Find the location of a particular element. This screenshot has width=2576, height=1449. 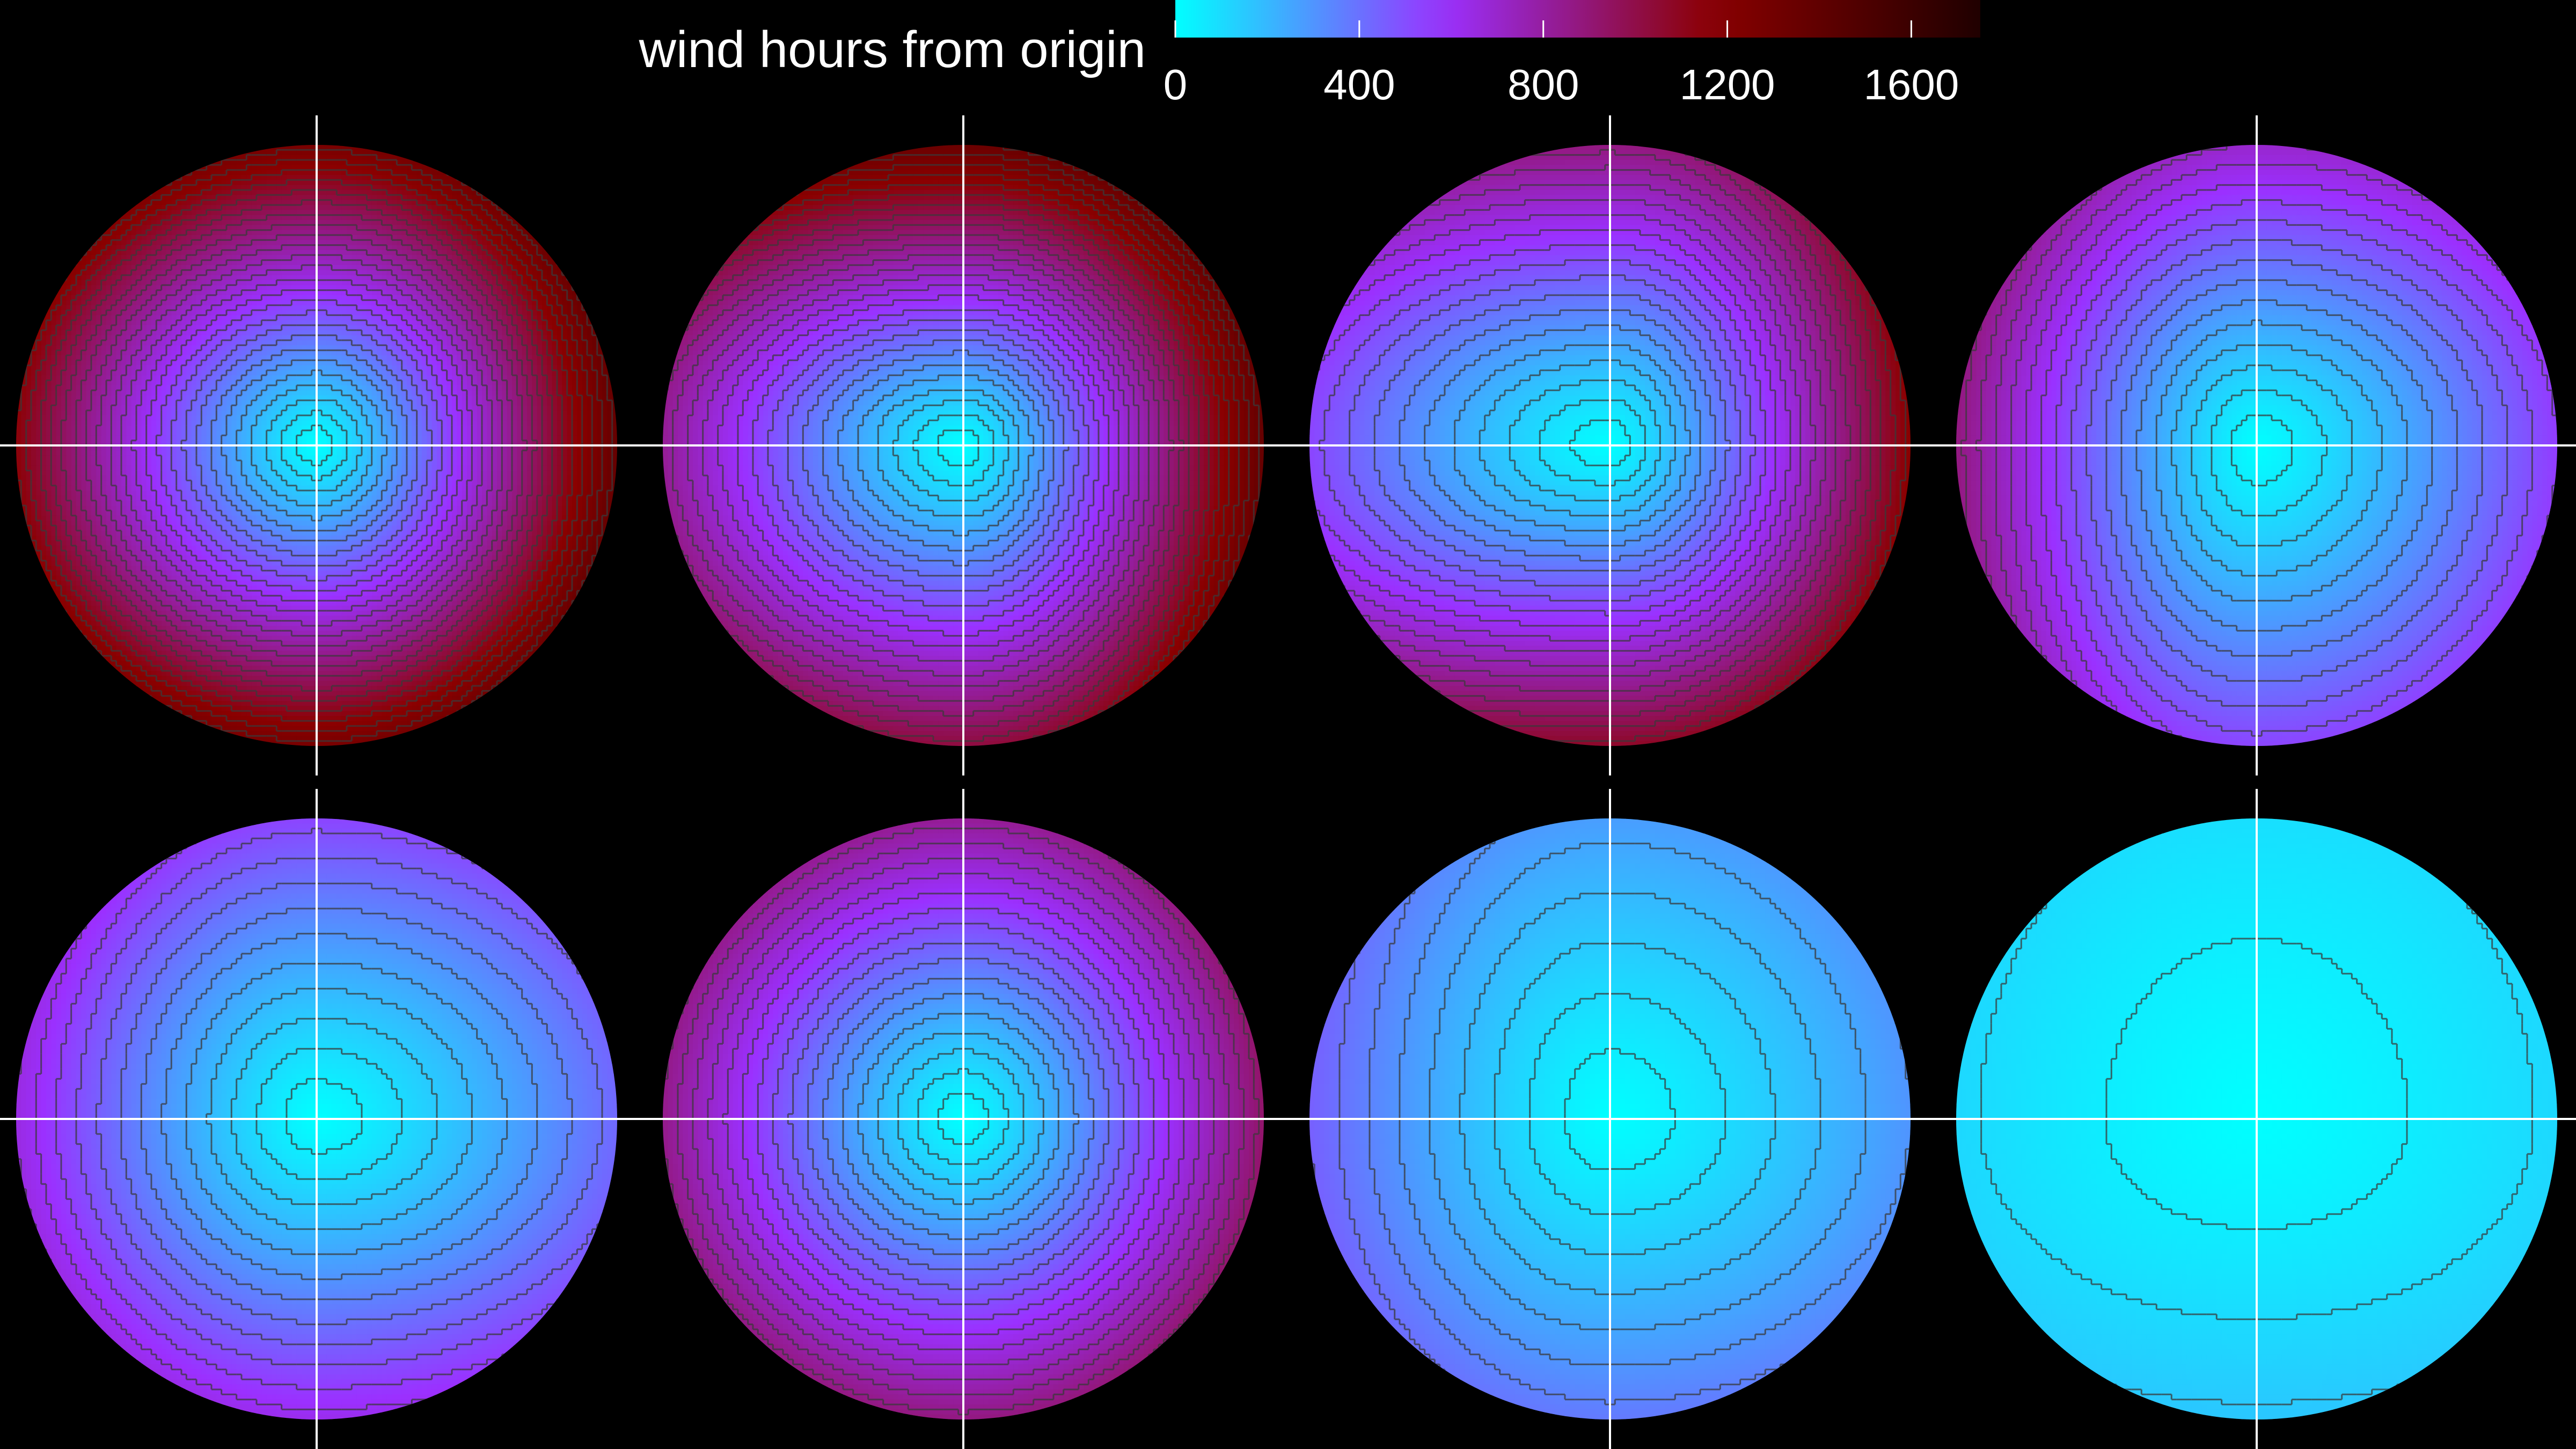

colorbar-label: wind hours from origin is located at coordinates (892, 49).